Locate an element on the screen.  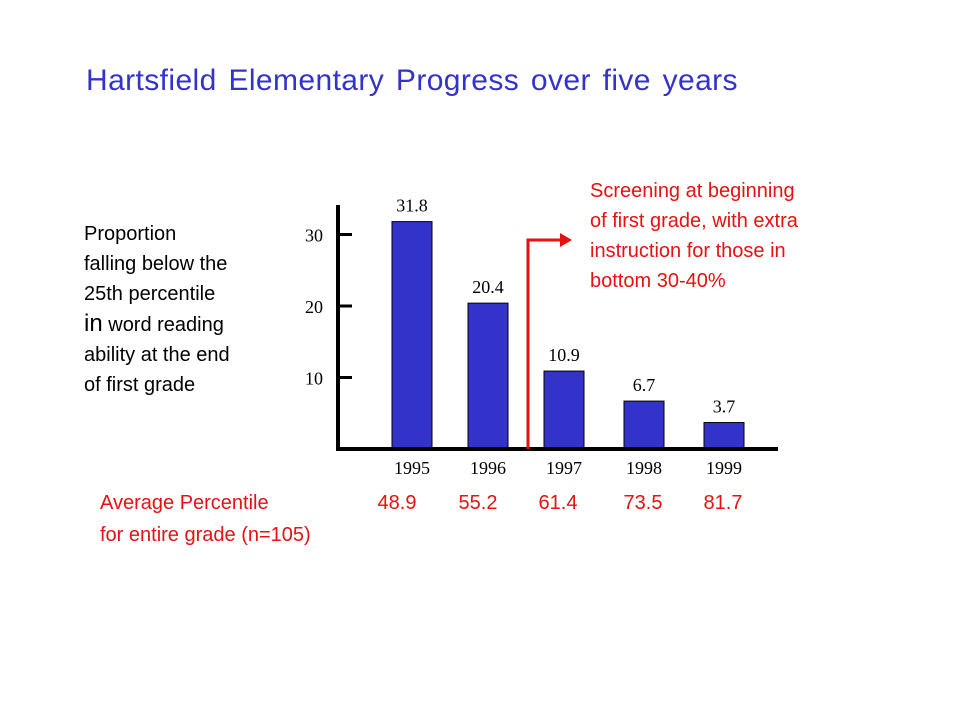
data-label-1998: 6.7 is located at coordinates (644, 385).